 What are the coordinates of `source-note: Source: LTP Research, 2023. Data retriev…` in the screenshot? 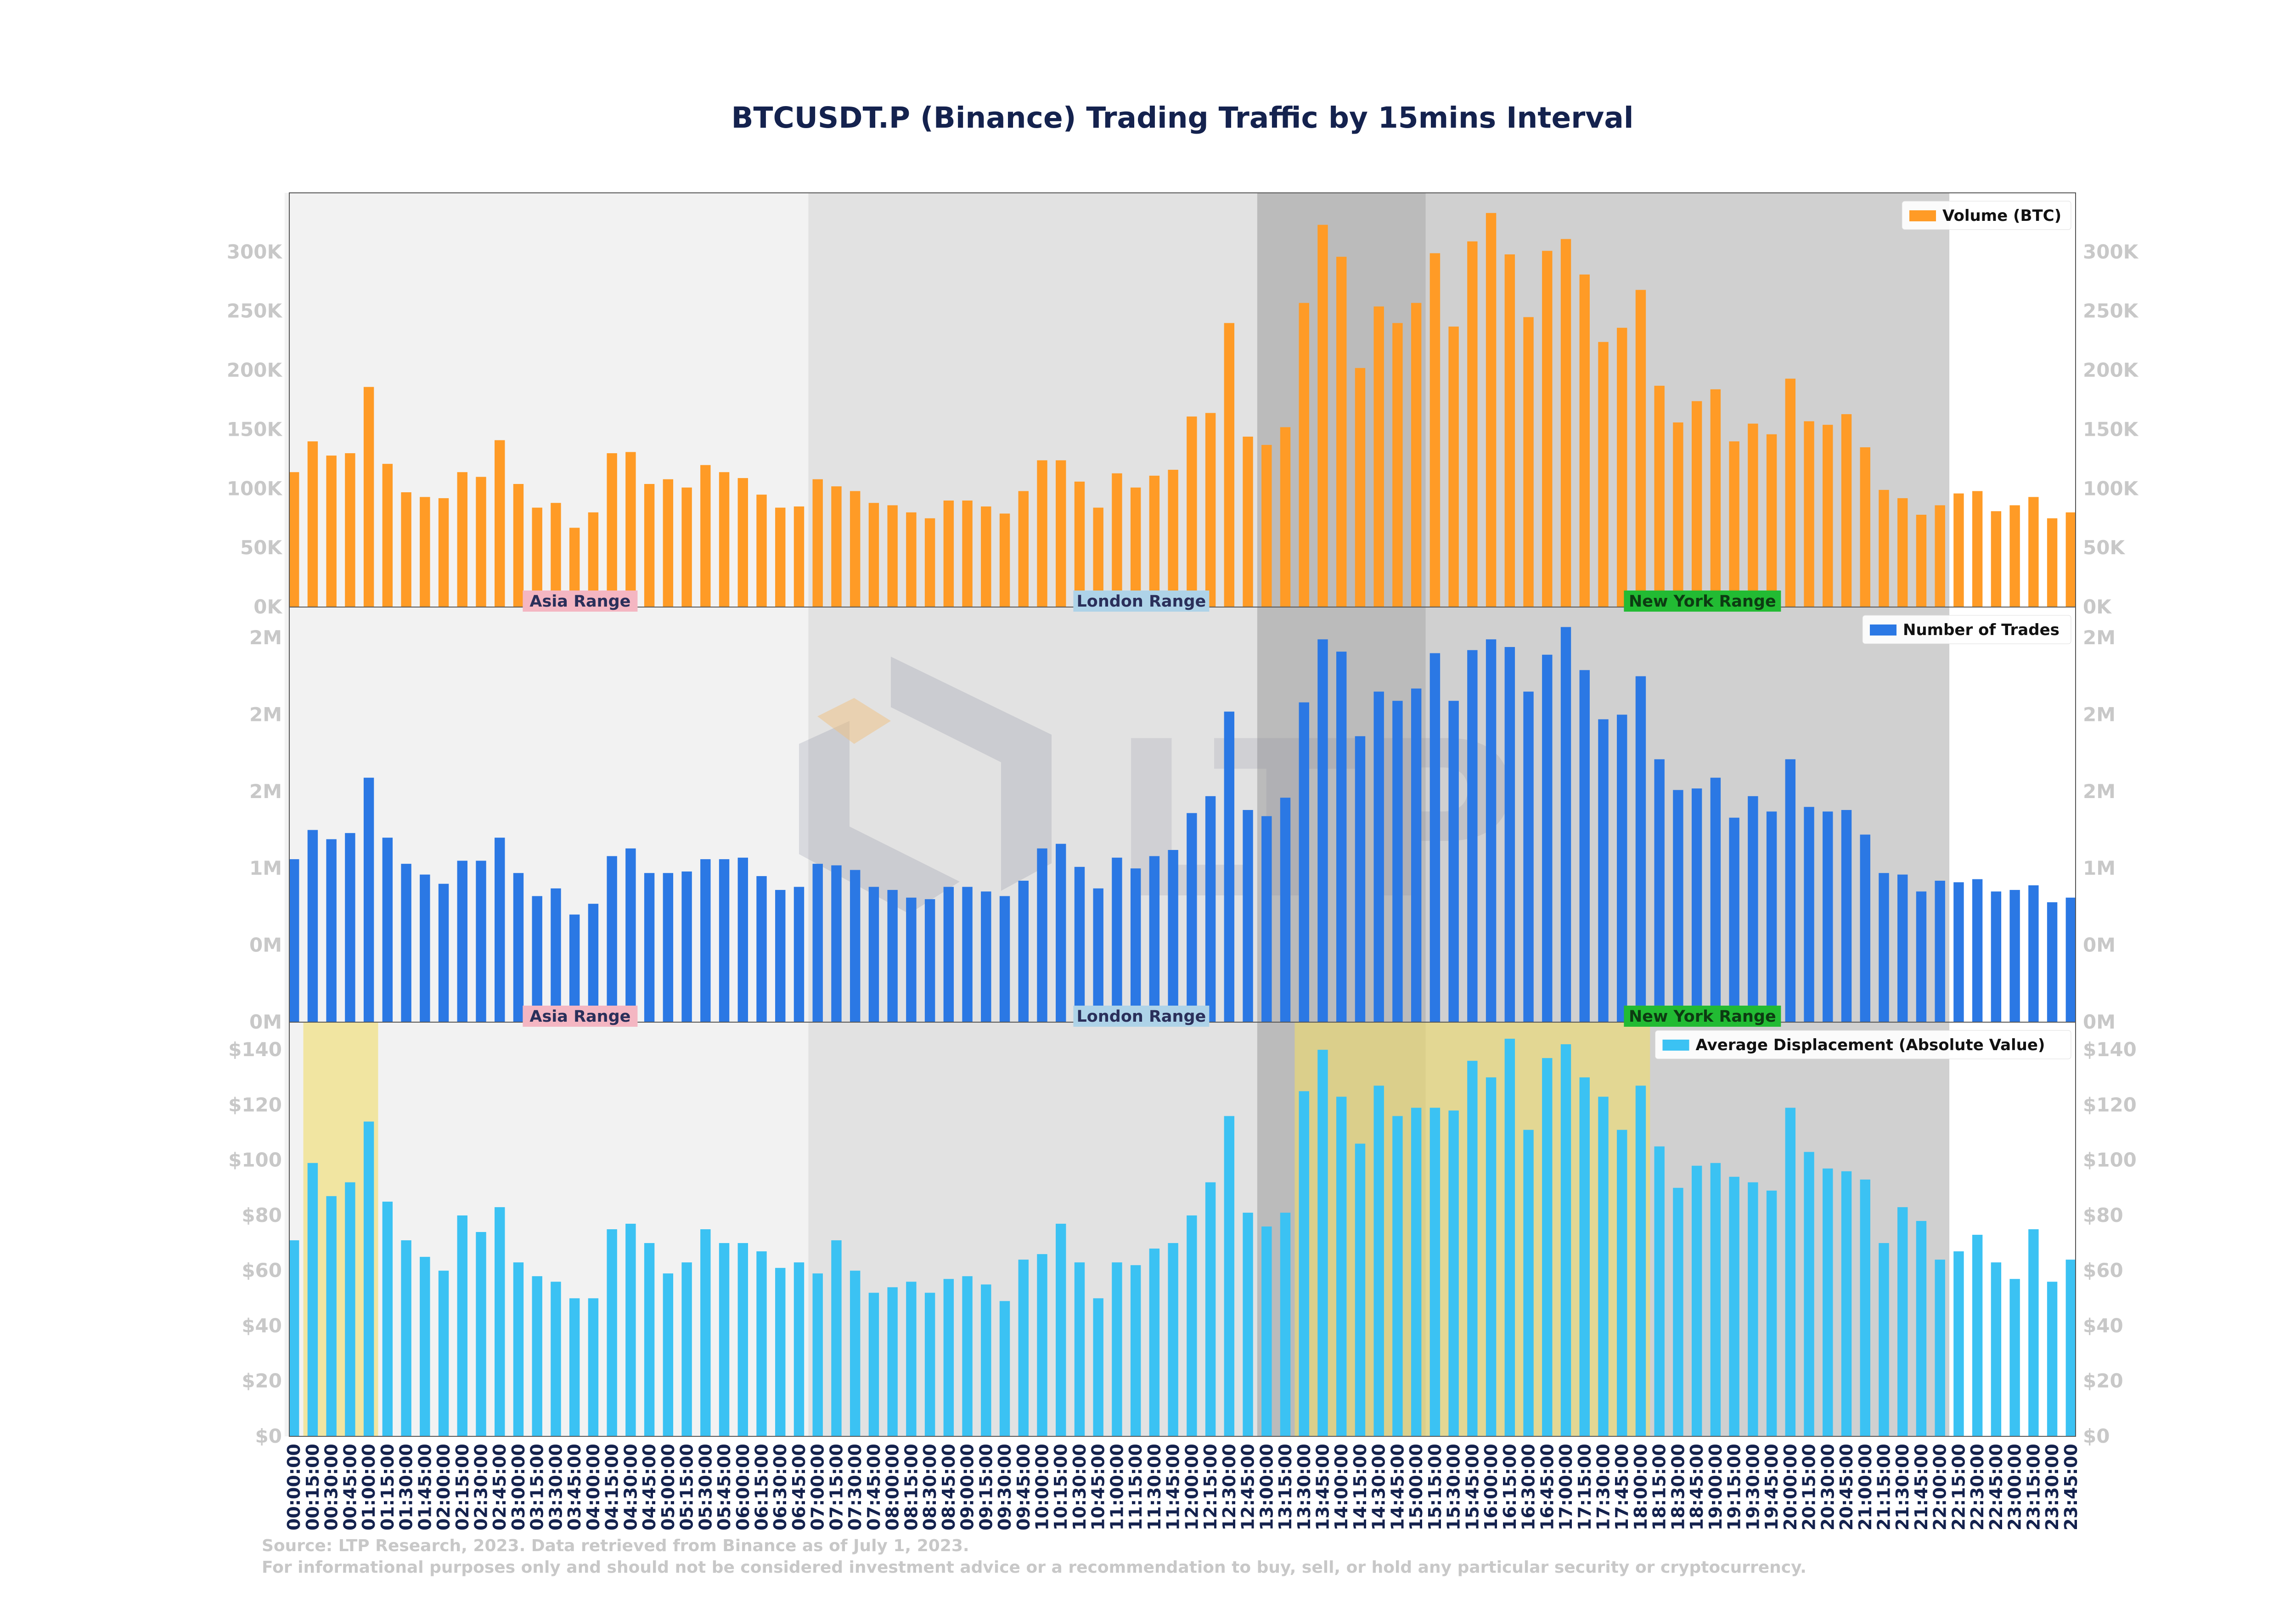 It's located at (615, 1545).